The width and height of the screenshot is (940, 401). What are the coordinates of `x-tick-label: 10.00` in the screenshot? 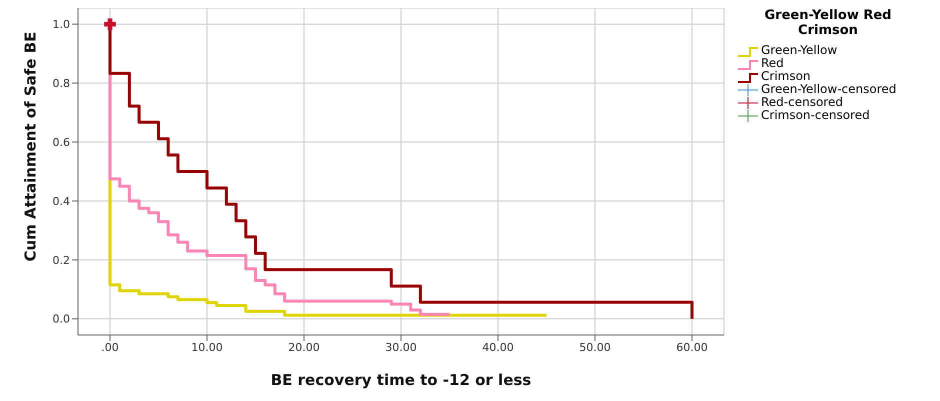 It's located at (207, 347).